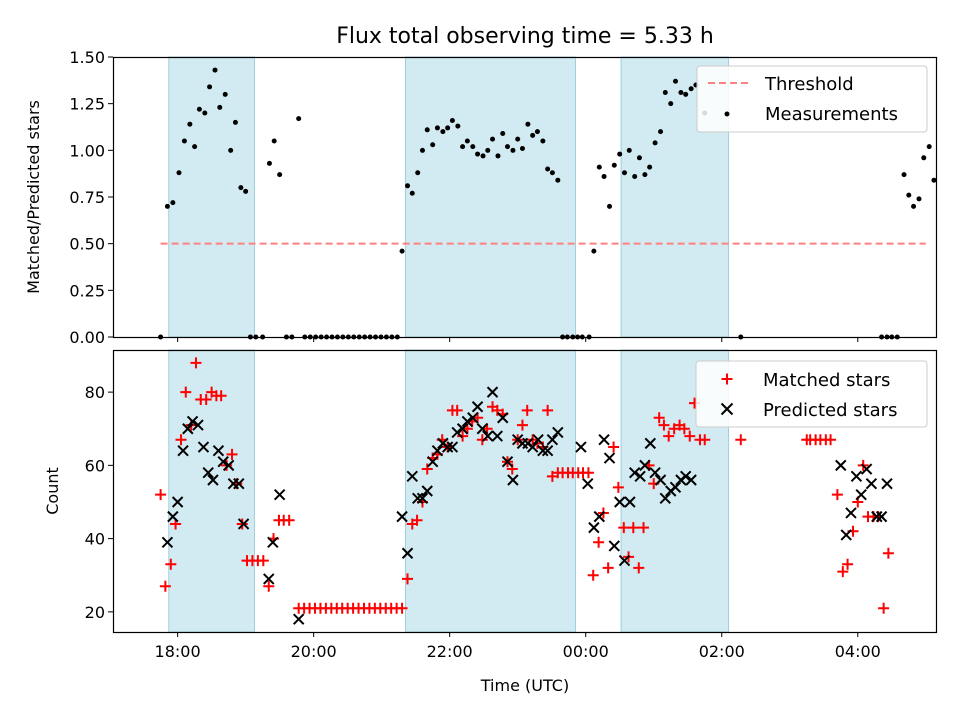 This screenshot has width=960, height=720. I want to click on legend-measurements-swatch, so click(727, 114).